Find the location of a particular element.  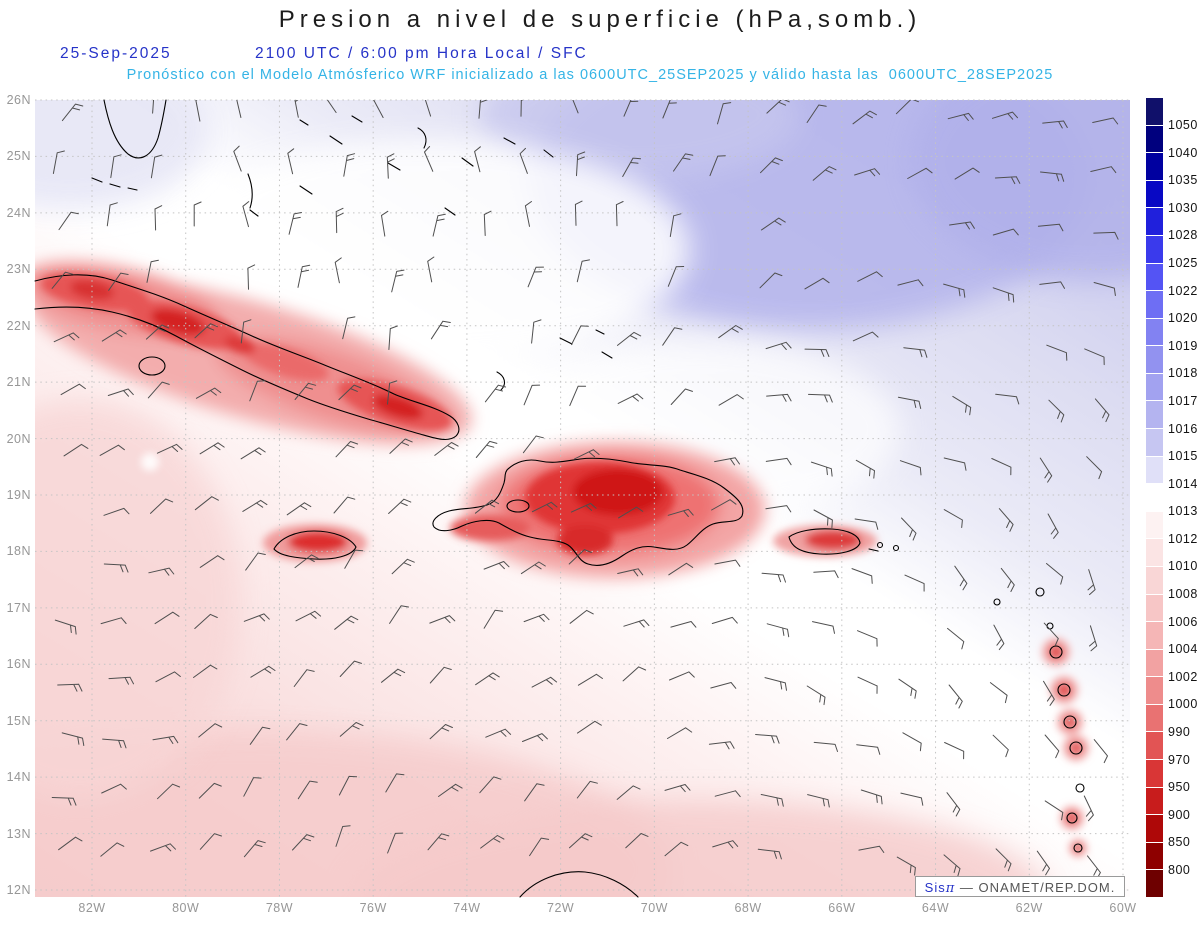

colorbar-label: 1000 is located at coordinates (1183, 704).